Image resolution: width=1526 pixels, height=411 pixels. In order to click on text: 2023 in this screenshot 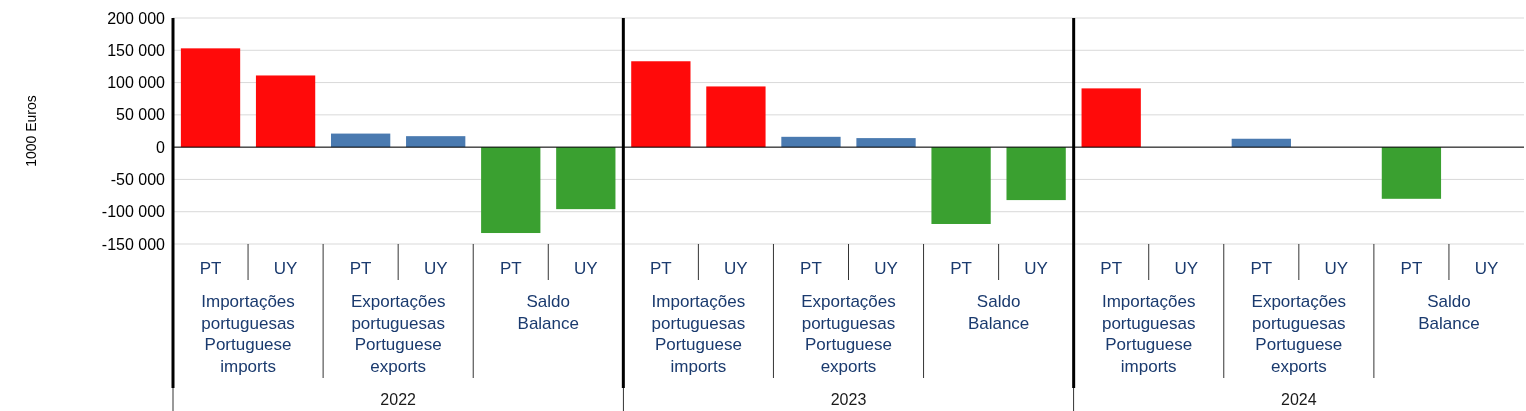, I will do `click(848, 399)`.